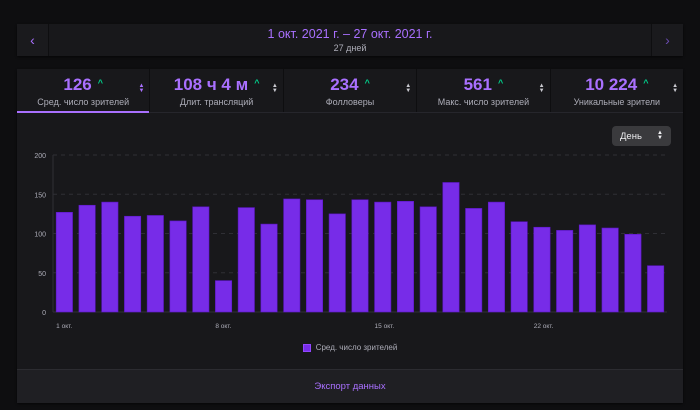  Describe the element at coordinates (350, 33) in the screenshot. I see `date-range-label: 1 окт. 2021 г. – 27 окт. 2021 г.` at that location.